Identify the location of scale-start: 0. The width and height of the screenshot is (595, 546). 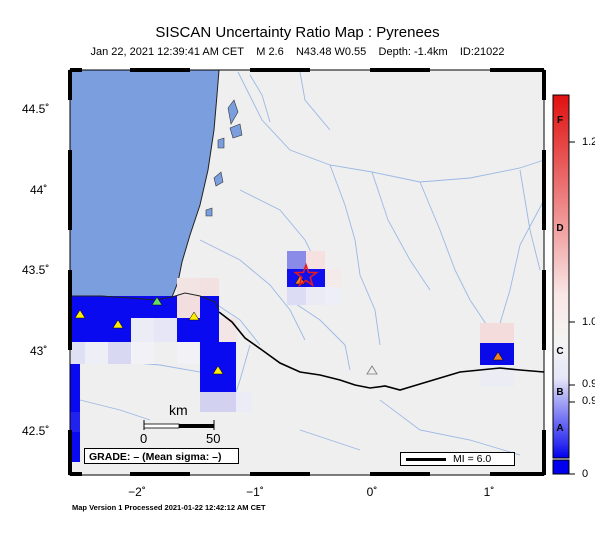
(144, 438).